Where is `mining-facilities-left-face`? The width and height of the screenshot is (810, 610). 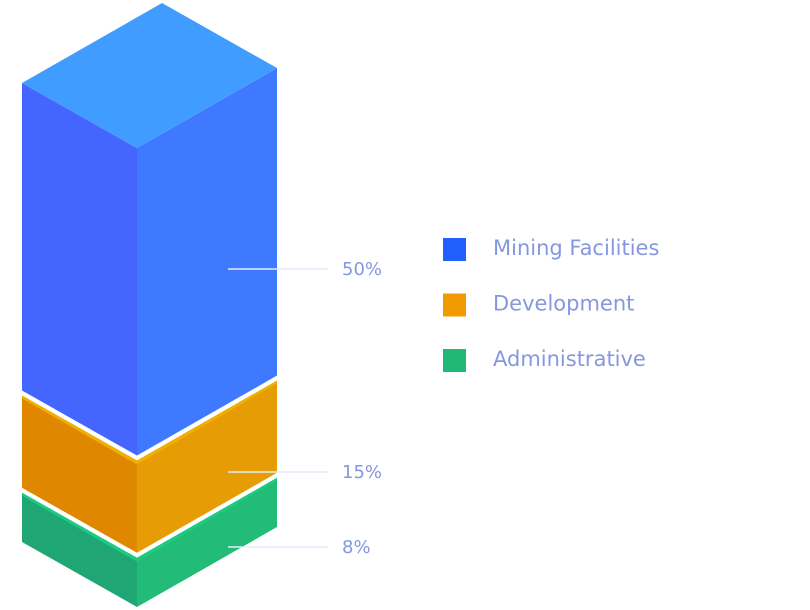
mining-facilities-left-face is located at coordinates (79, 269).